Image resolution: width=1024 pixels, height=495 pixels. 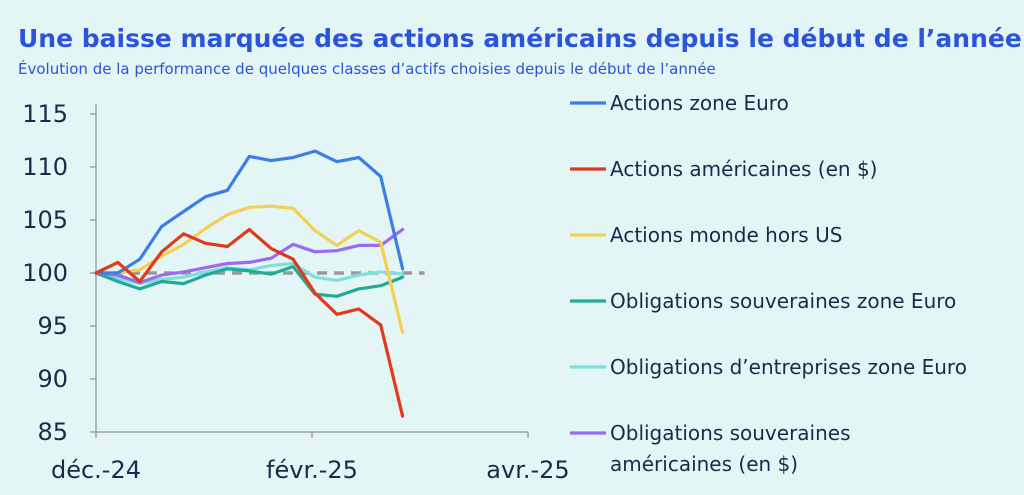 What do you see at coordinates (45, 167) in the screenshot?
I see `y-tick-label: 110` at bounding box center [45, 167].